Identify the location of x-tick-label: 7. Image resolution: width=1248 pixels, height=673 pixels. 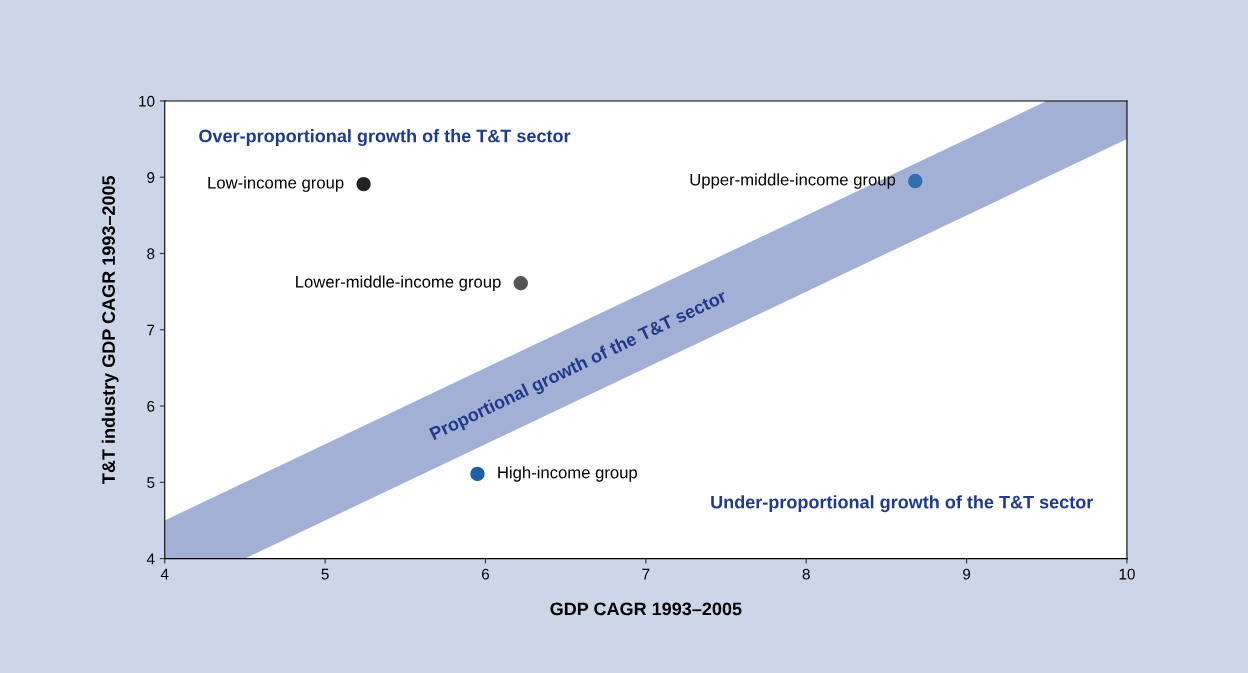
(646, 574).